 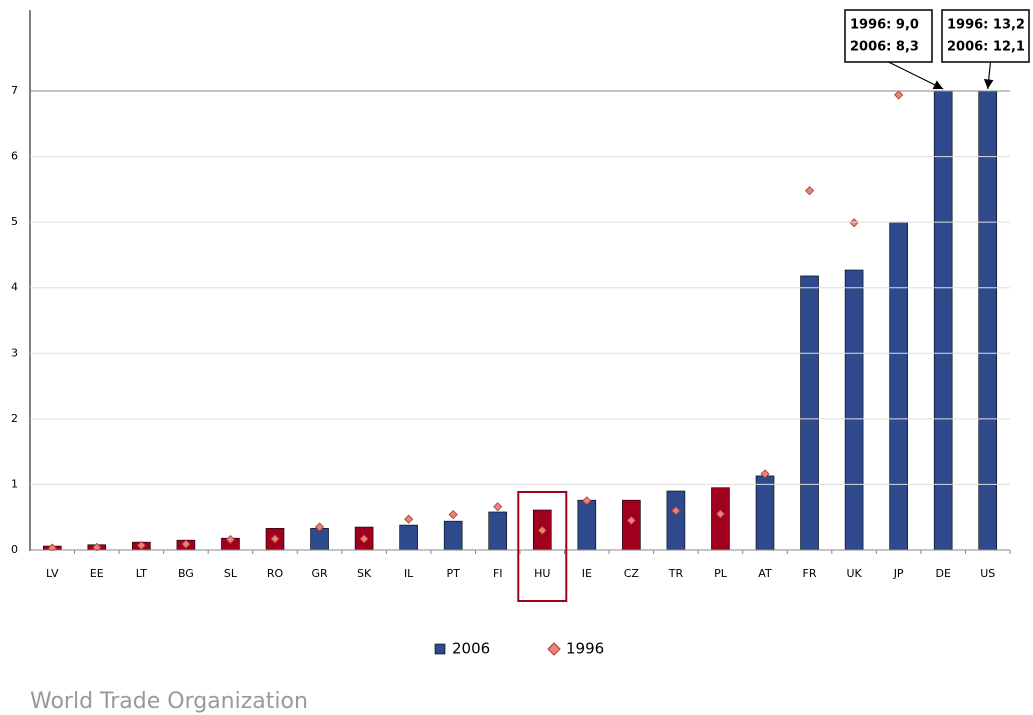 I want to click on x-tick-label: RO, so click(x=275, y=573).